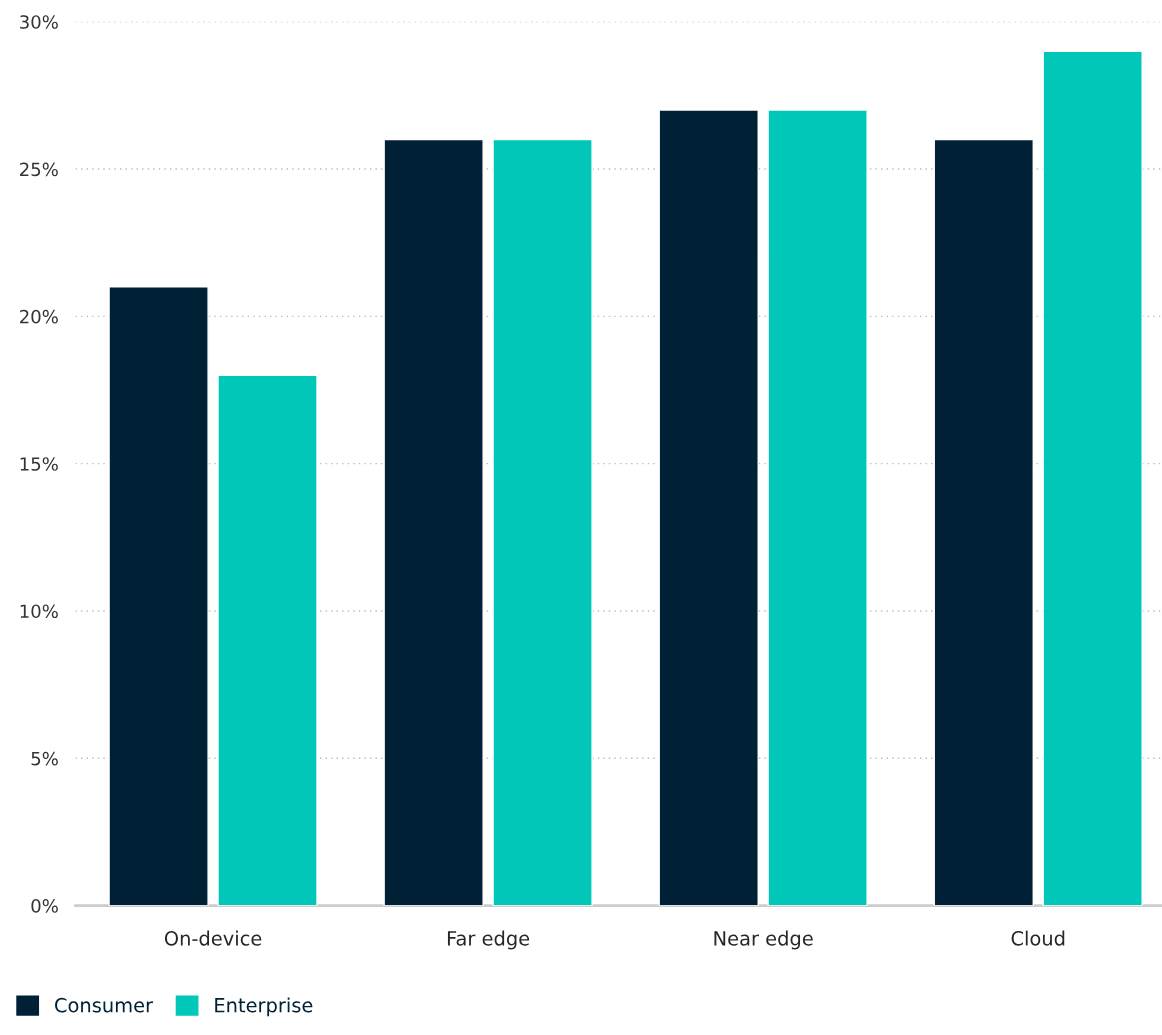  What do you see at coordinates (213, 938) in the screenshot?
I see `x-tick-label: On-device` at bounding box center [213, 938].